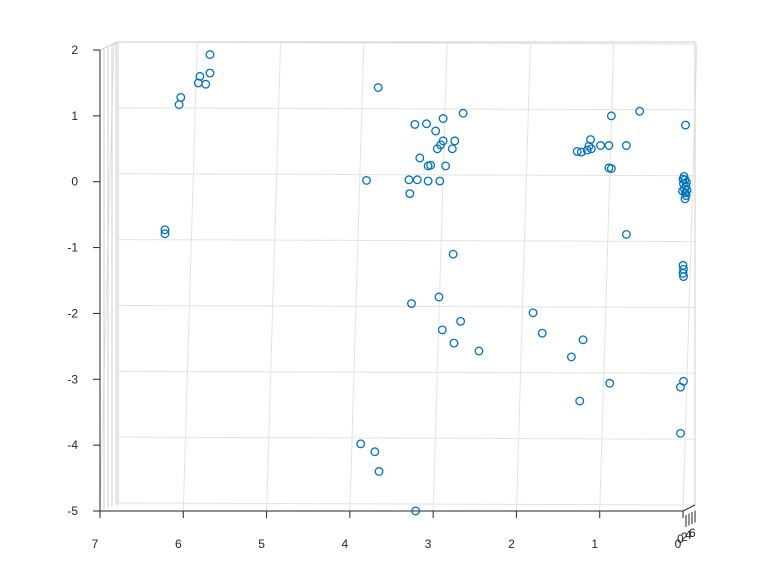 The height and width of the screenshot is (576, 768). What do you see at coordinates (511, 544) in the screenshot?
I see `x-tick-label: 2` at bounding box center [511, 544].